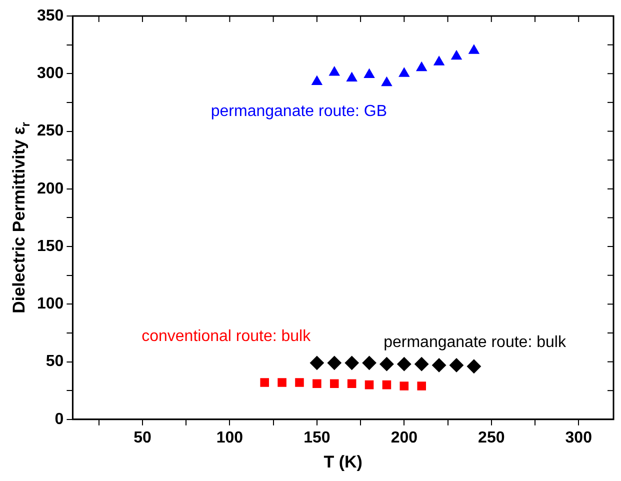 The height and width of the screenshot is (481, 621). What do you see at coordinates (50, 304) in the screenshot?
I see `y-tick-label: 100` at bounding box center [50, 304].